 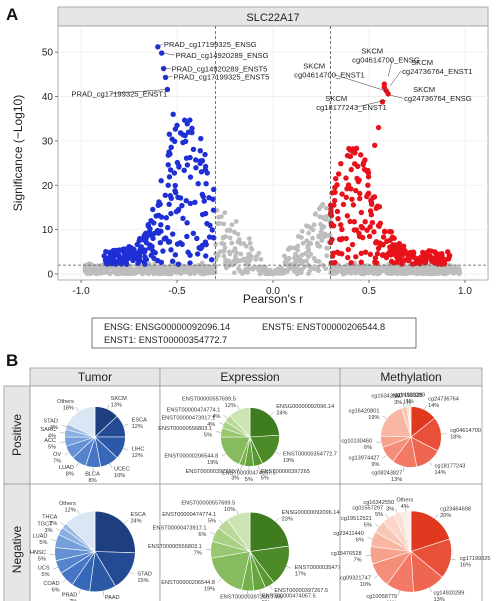 What do you see at coordinates (465, 431) in the screenshot?
I see `slice-label: cg04614700` at bounding box center [465, 431].